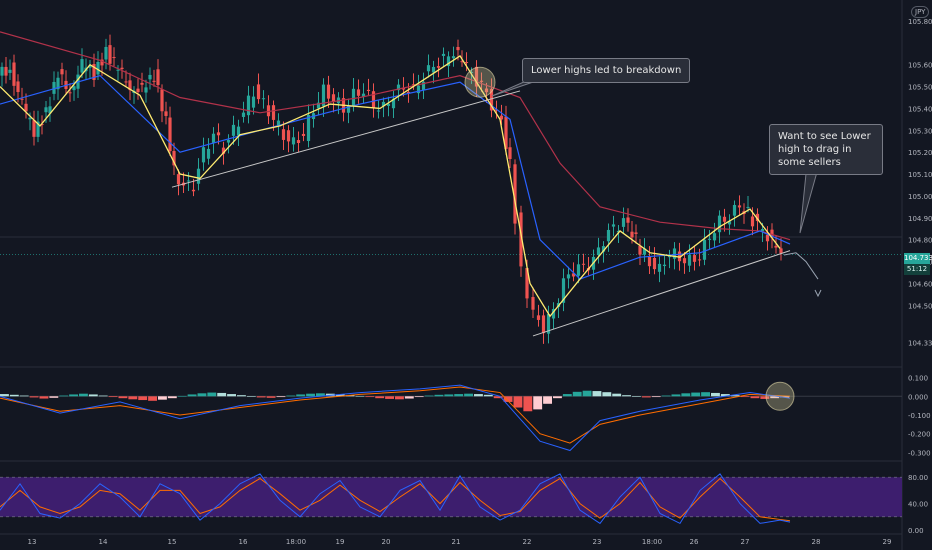  I want to click on highlight-circle, so click(480, 82).